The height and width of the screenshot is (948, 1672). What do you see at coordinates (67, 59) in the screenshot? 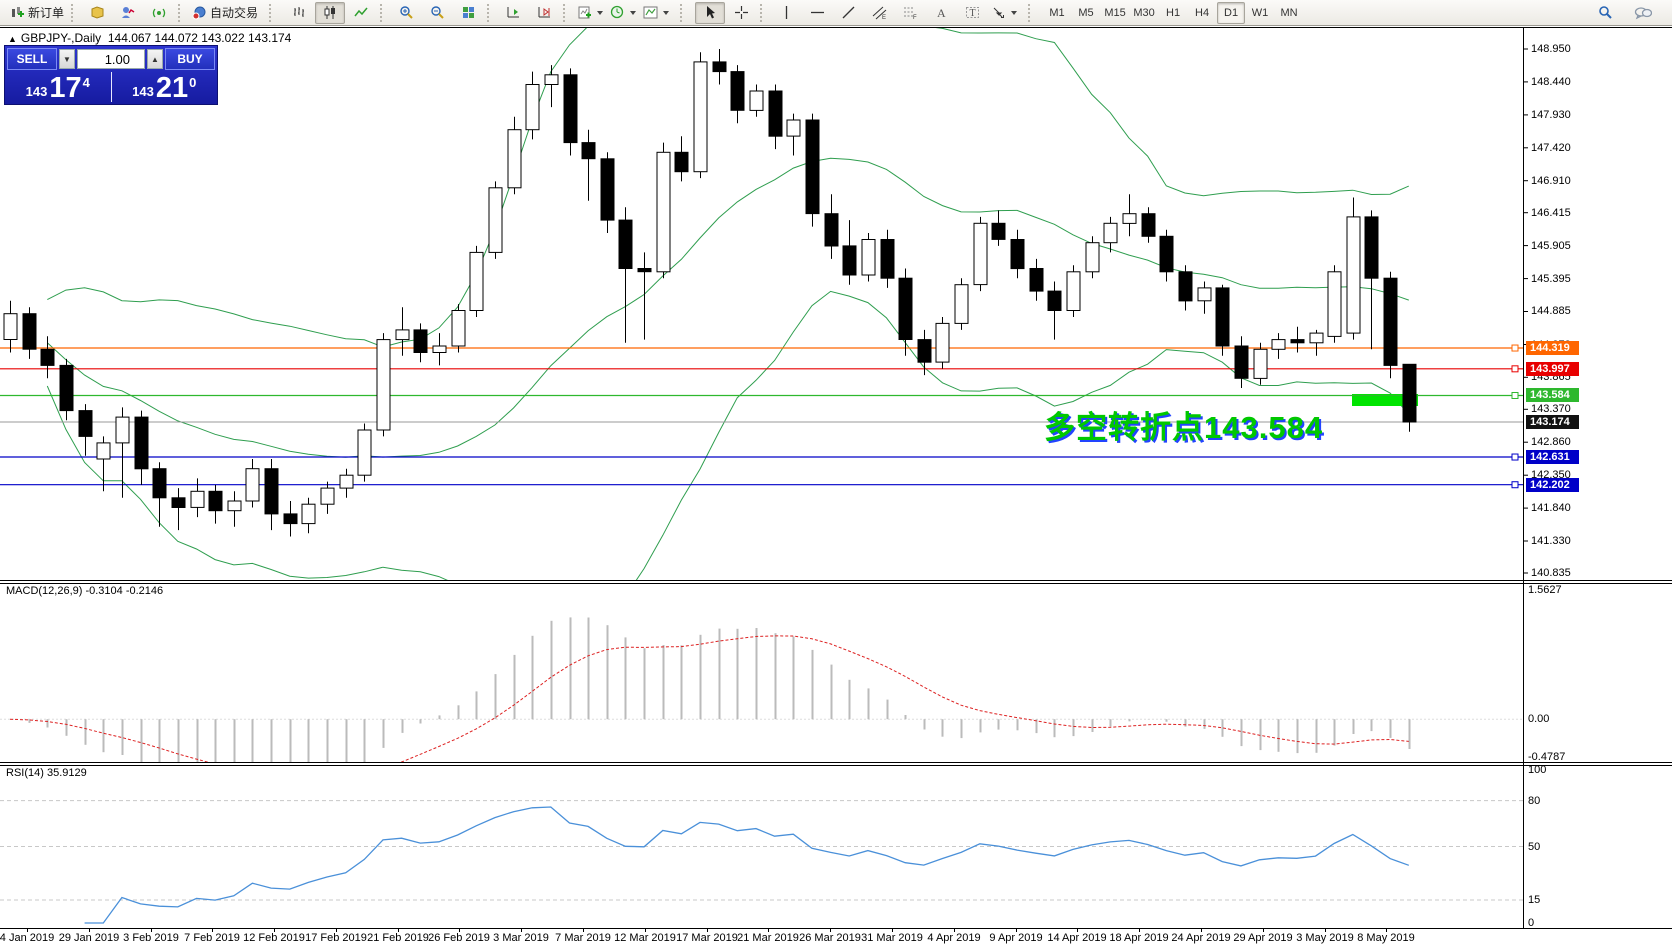
I see `volume-decrease-button: ▼` at bounding box center [67, 59].